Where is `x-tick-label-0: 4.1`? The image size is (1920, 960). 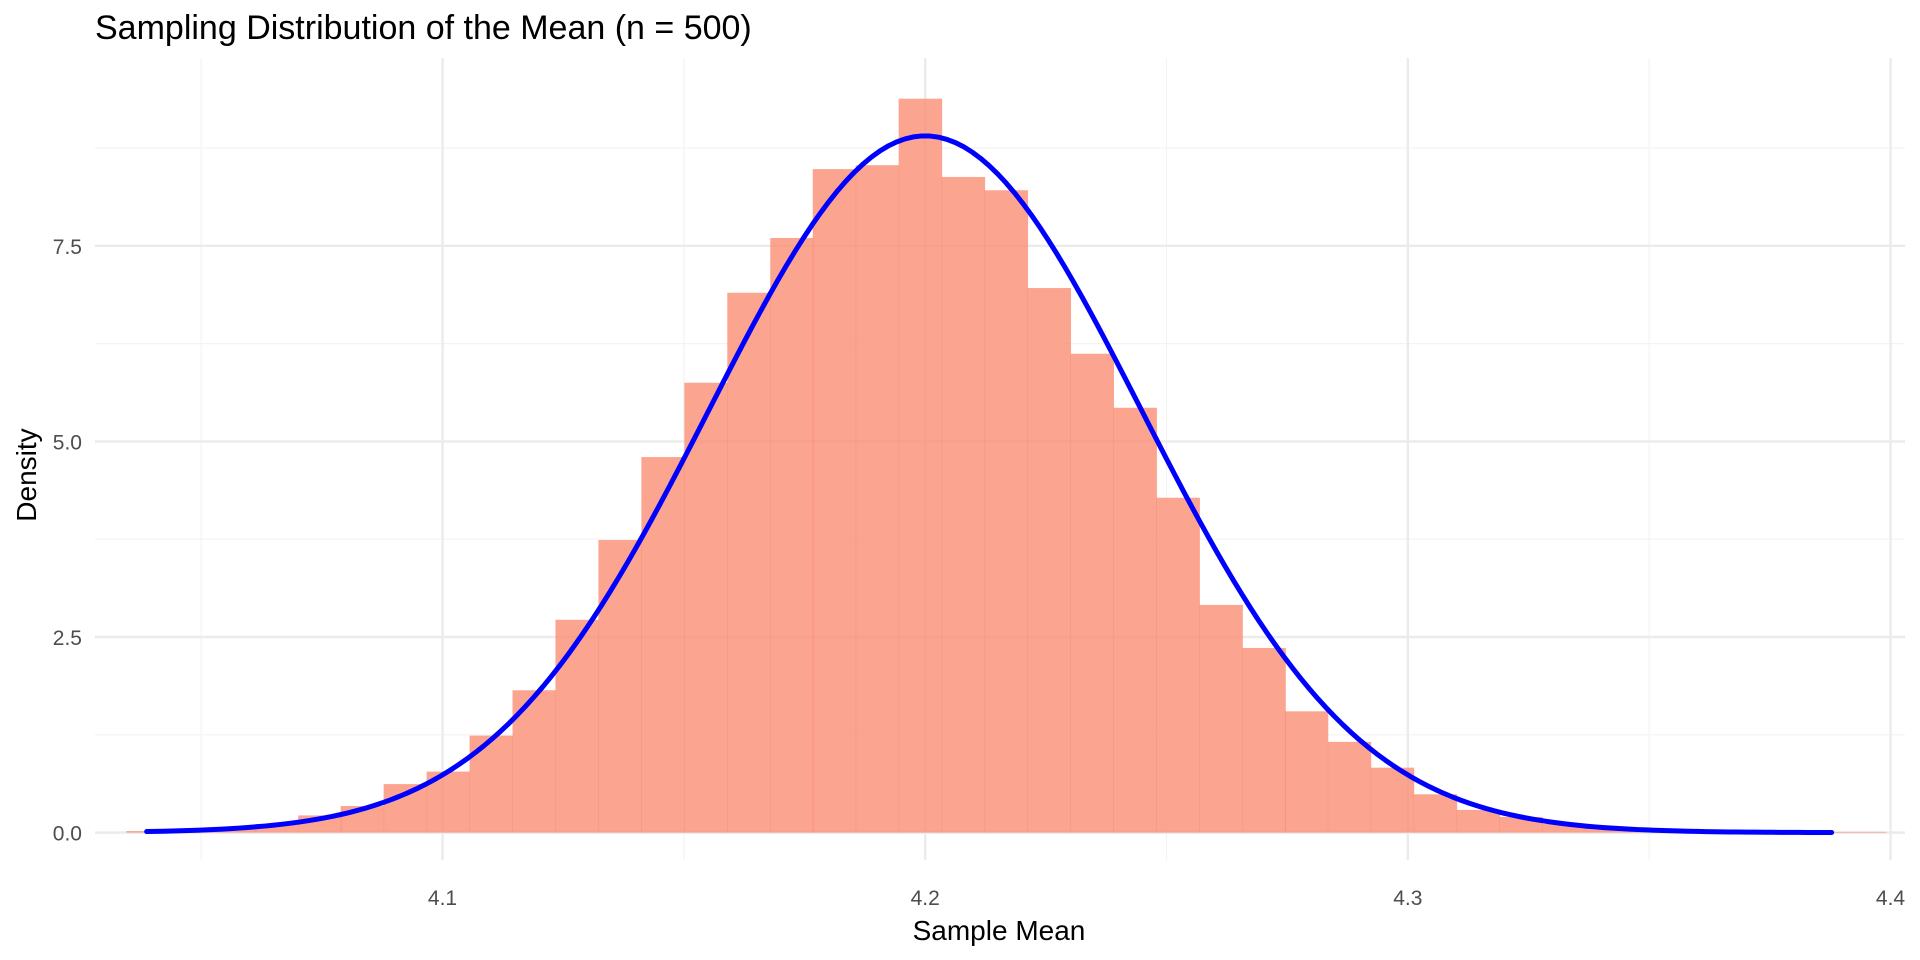
x-tick-label-0: 4.1 is located at coordinates (442, 898).